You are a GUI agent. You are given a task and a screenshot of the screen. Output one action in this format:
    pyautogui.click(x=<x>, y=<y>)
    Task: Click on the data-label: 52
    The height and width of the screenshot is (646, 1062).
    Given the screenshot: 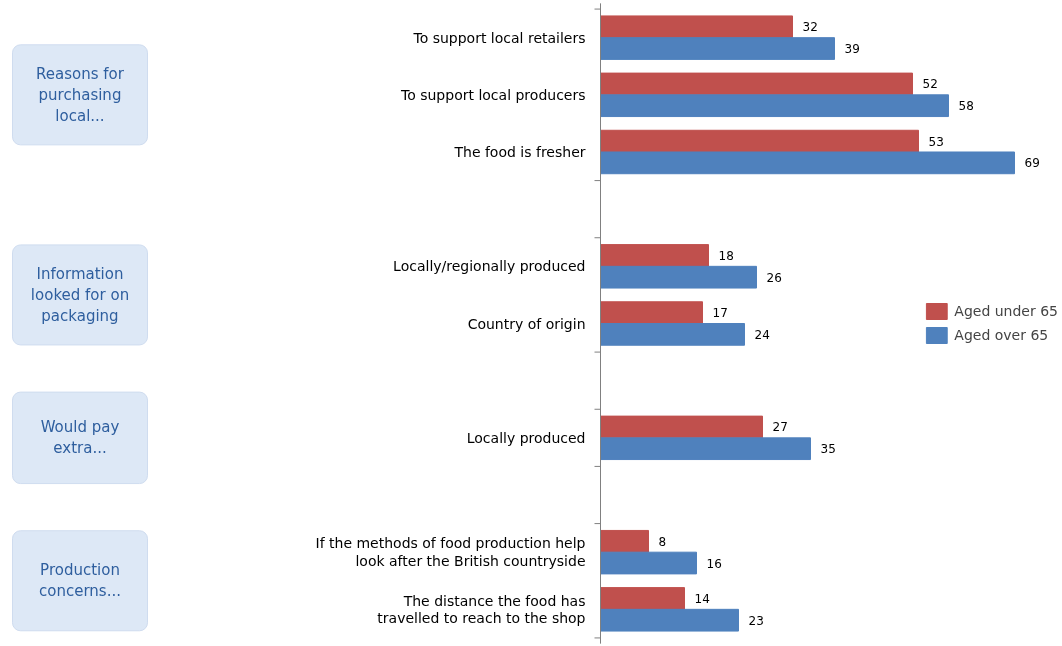 What is the action you would take?
    pyautogui.click(x=930, y=84)
    